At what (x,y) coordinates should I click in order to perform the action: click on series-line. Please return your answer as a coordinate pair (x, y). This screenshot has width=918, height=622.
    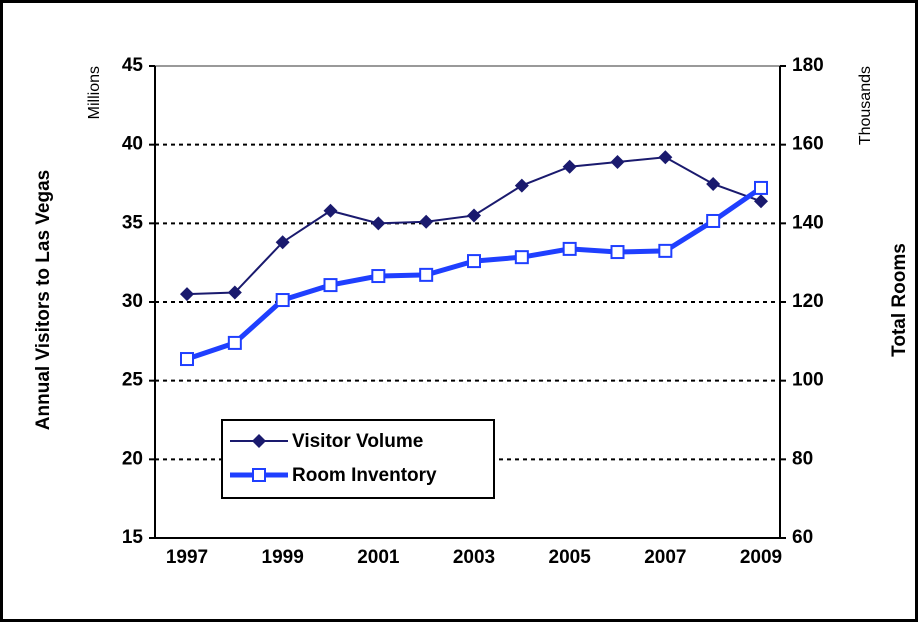
    Looking at the image, I should click on (474, 226).